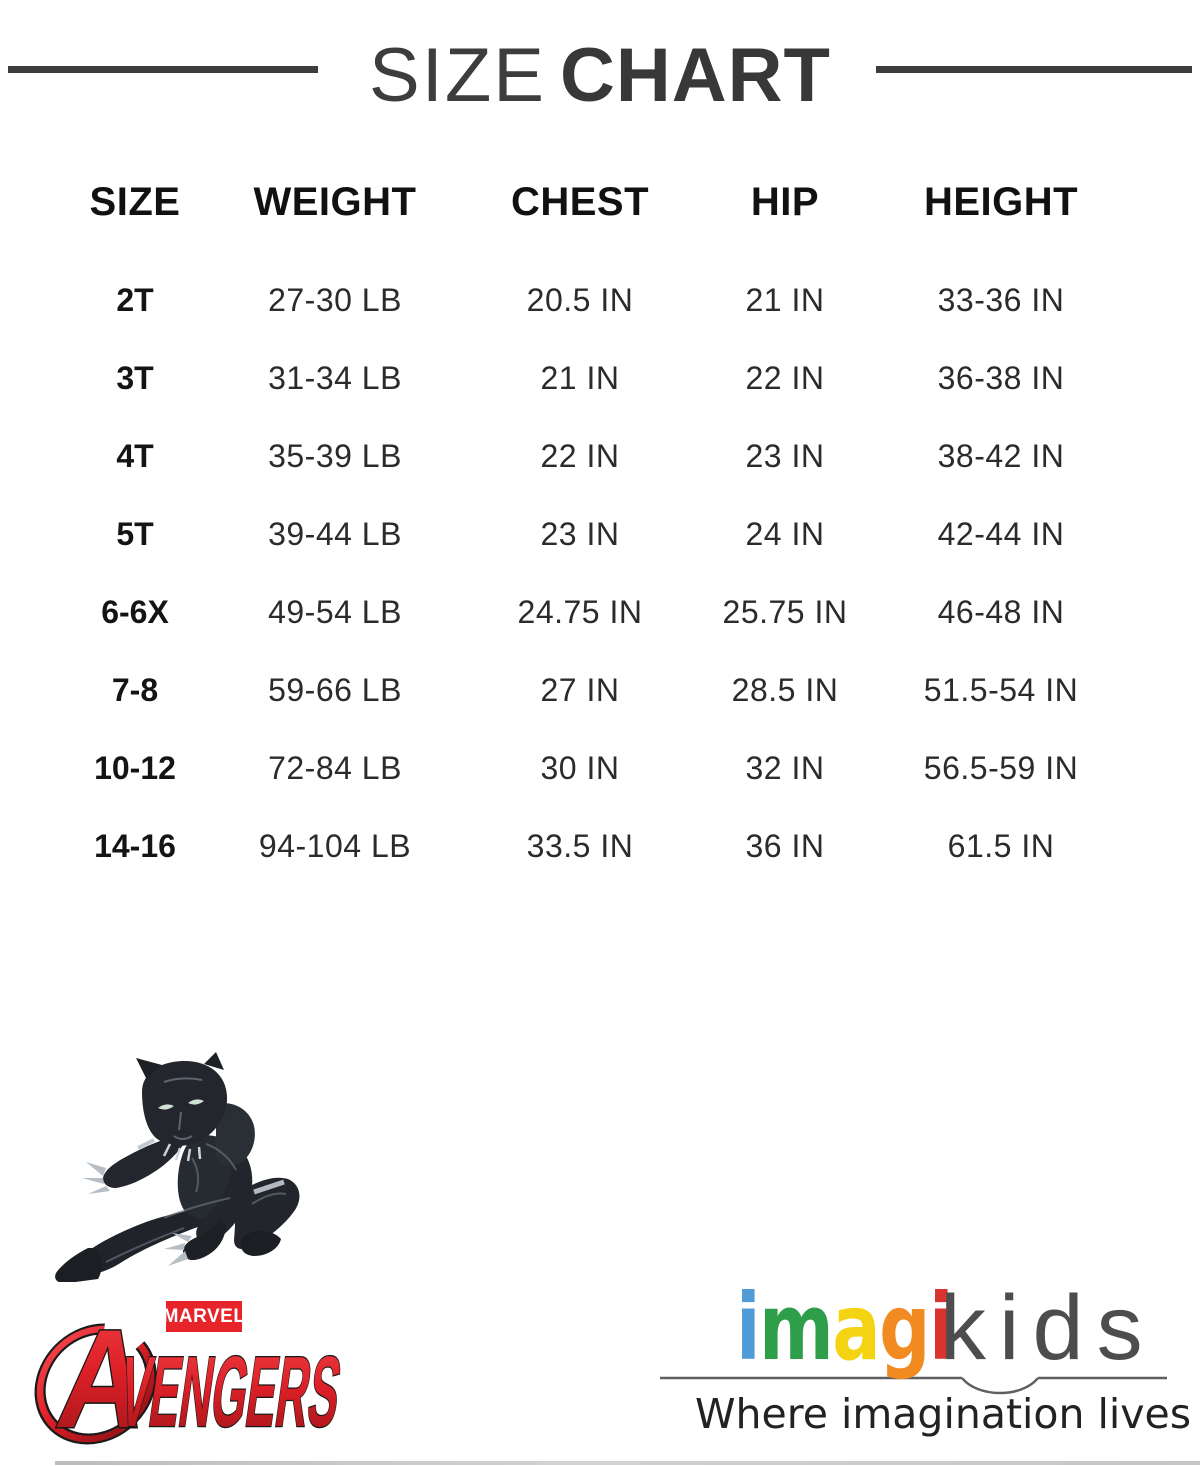 This screenshot has width=1200, height=1466. What do you see at coordinates (135, 299) in the screenshot?
I see `size-cell: 2T` at bounding box center [135, 299].